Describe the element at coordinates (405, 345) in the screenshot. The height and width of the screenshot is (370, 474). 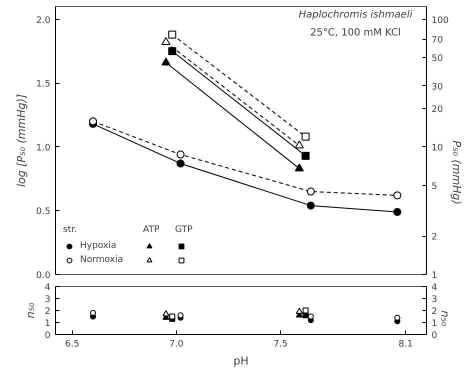
I see `x-tick-label: 8.1` at that location.